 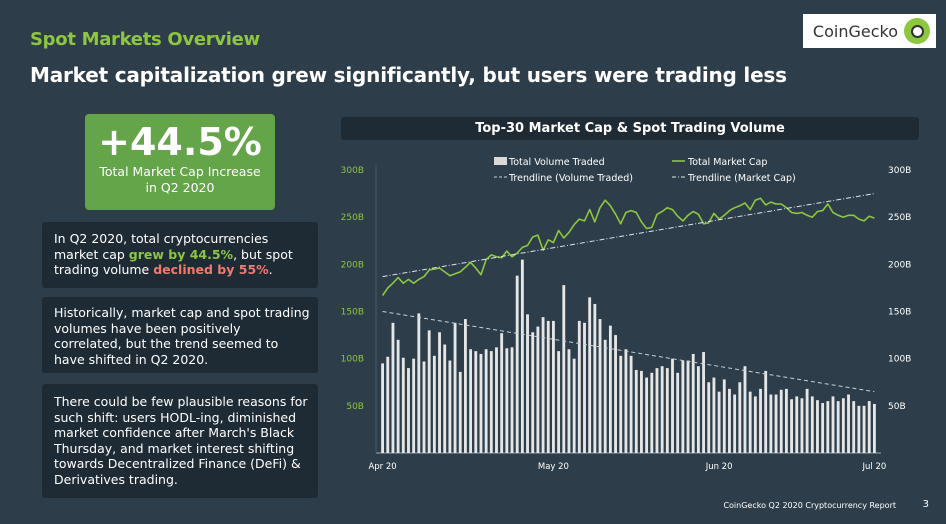 I want to click on legend-label-volume-trend: Trendline (Volume Traded), so click(x=570, y=178).